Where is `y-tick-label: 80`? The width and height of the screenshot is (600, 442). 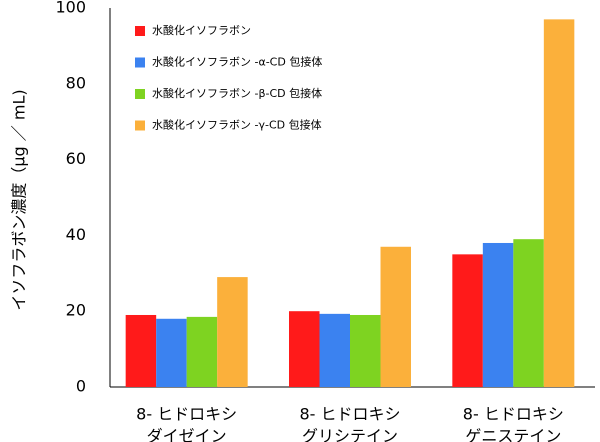
y-tick-label: 80 is located at coordinates (76, 82).